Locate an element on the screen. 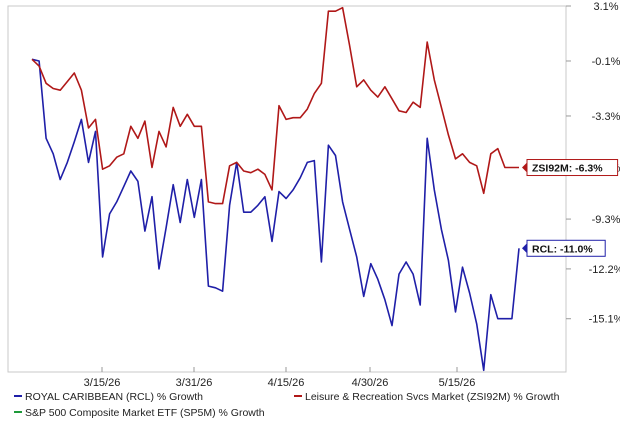 Image resolution: width=620 pixels, height=431 pixels. x-tick-label: 4/30/26 is located at coordinates (370, 383).